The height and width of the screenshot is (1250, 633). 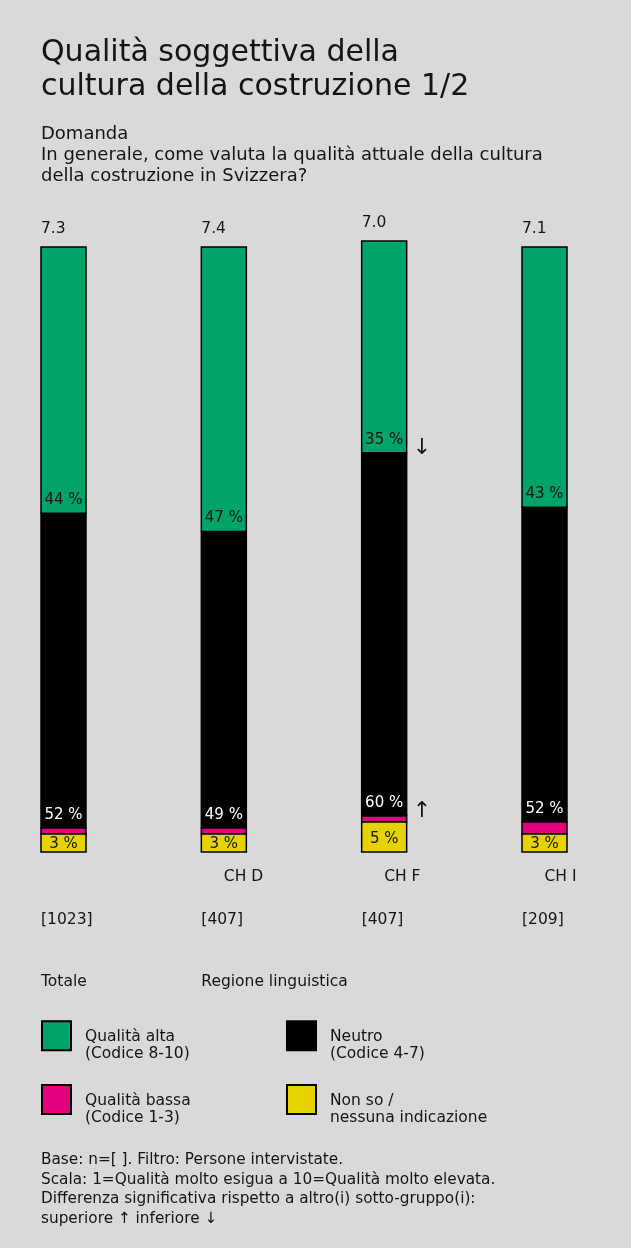 I want to click on annotation: 7.1, so click(x=534, y=228).